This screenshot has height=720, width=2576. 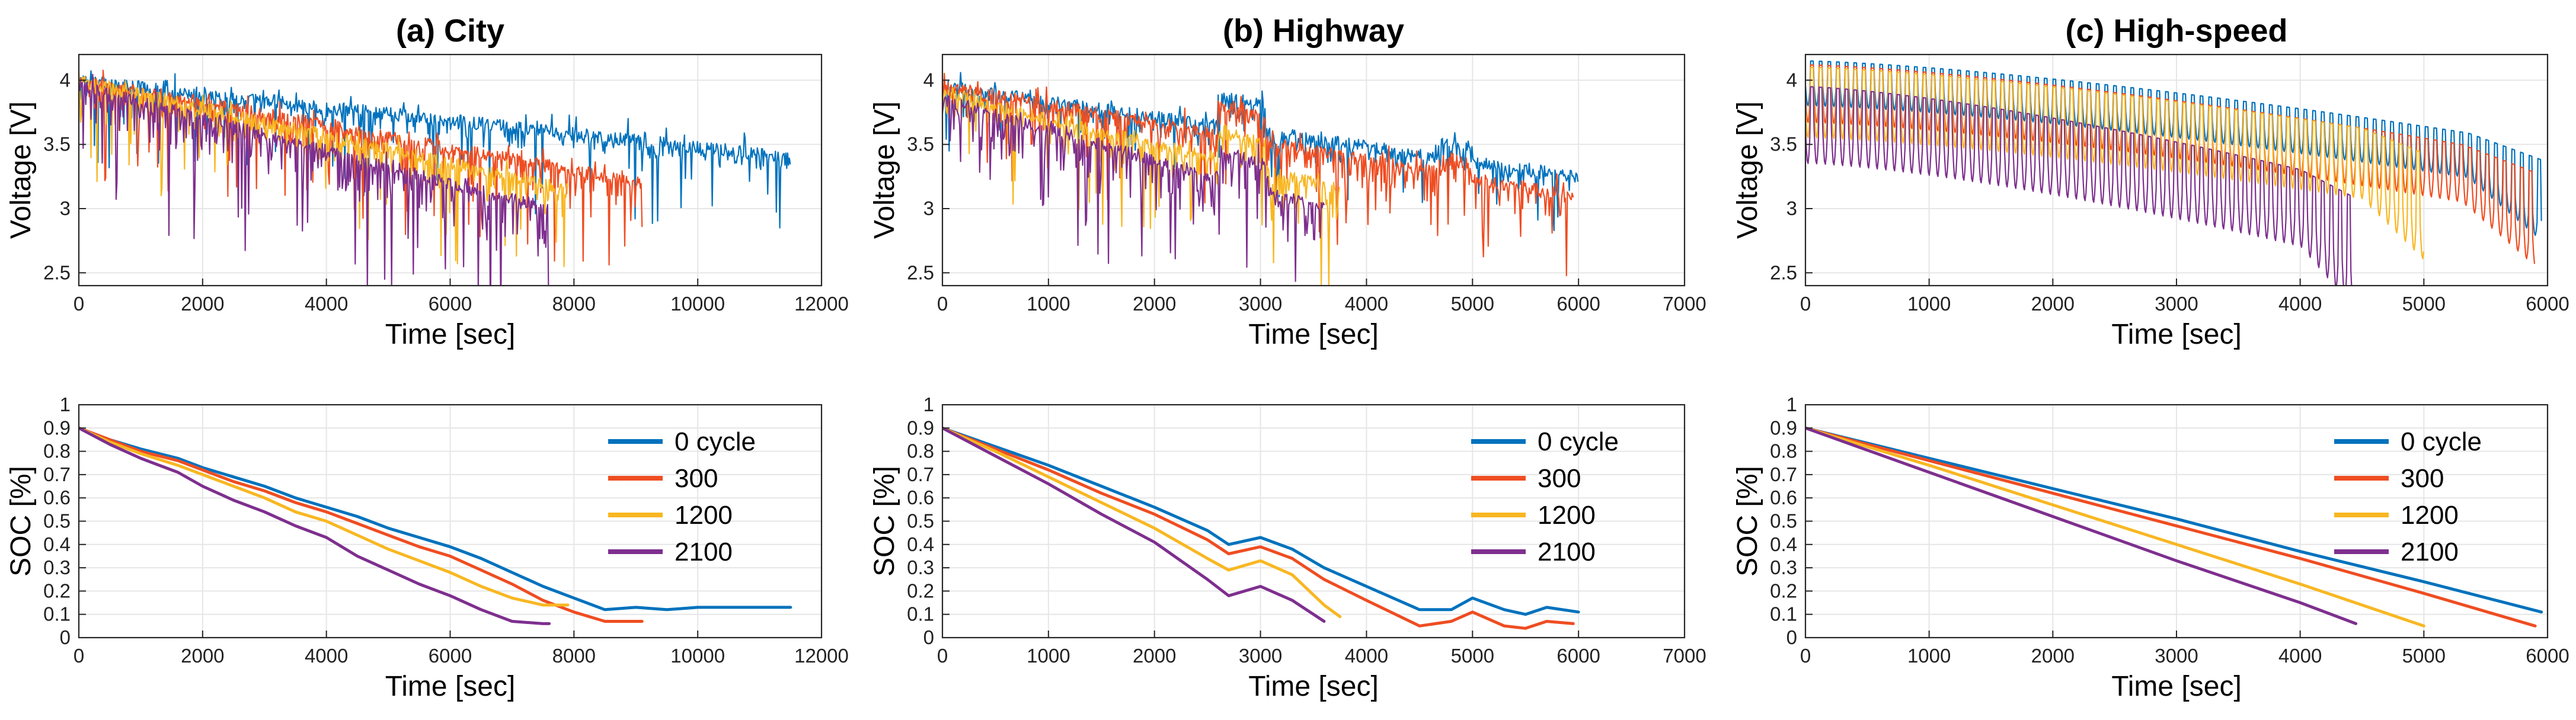 I want to click on x-tick-label: 1000, so click(x=1048, y=304).